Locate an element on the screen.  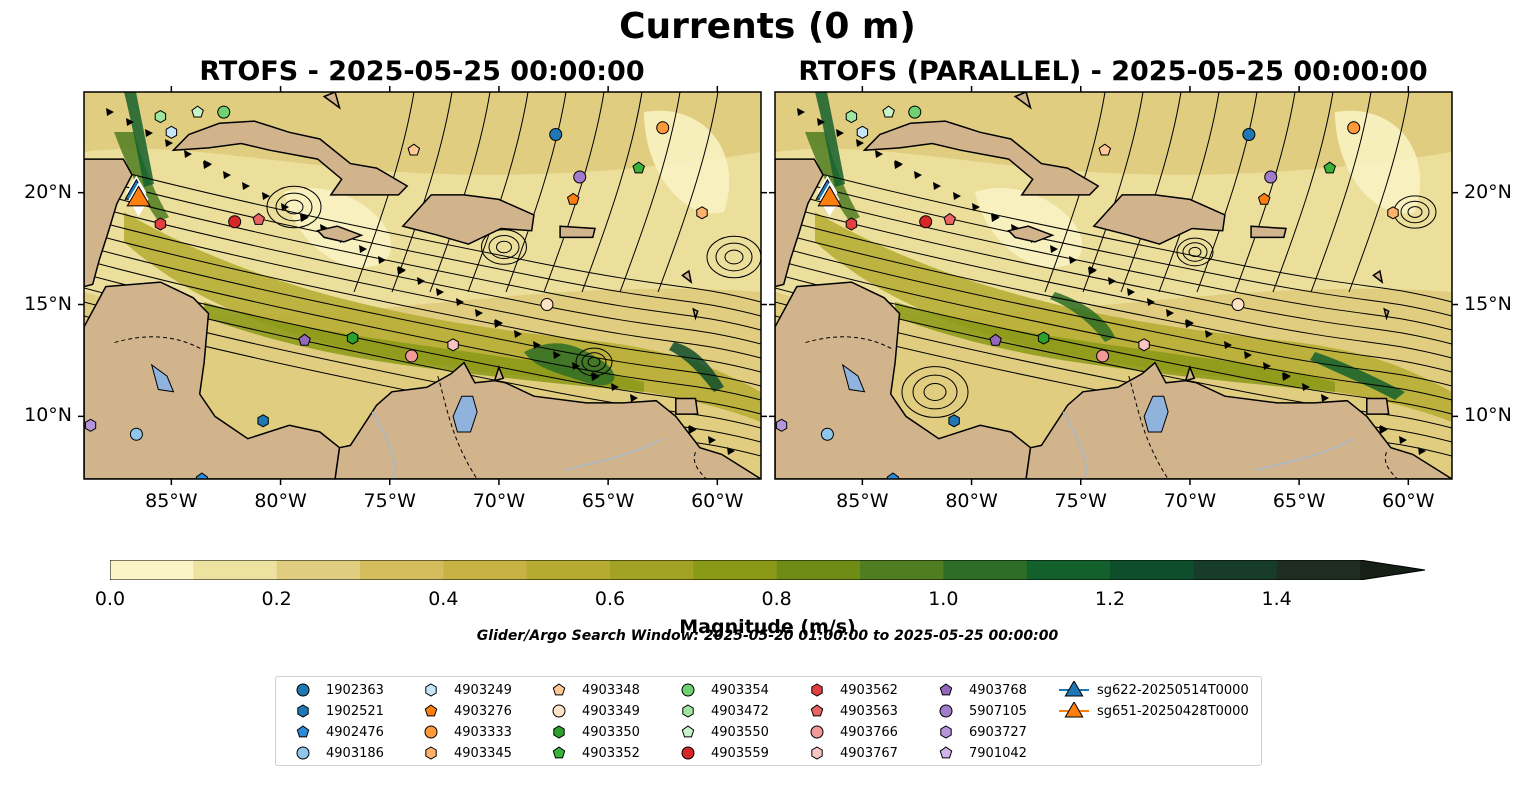
colorbar-tick-label: 1.0 is located at coordinates (943, 599).